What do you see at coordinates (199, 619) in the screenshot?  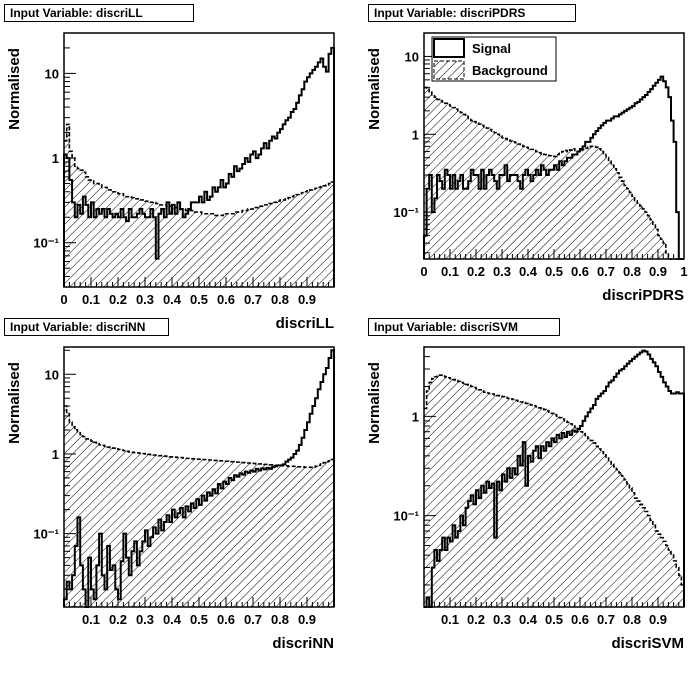 I see `x-tick-label: 0.5` at bounding box center [199, 619].